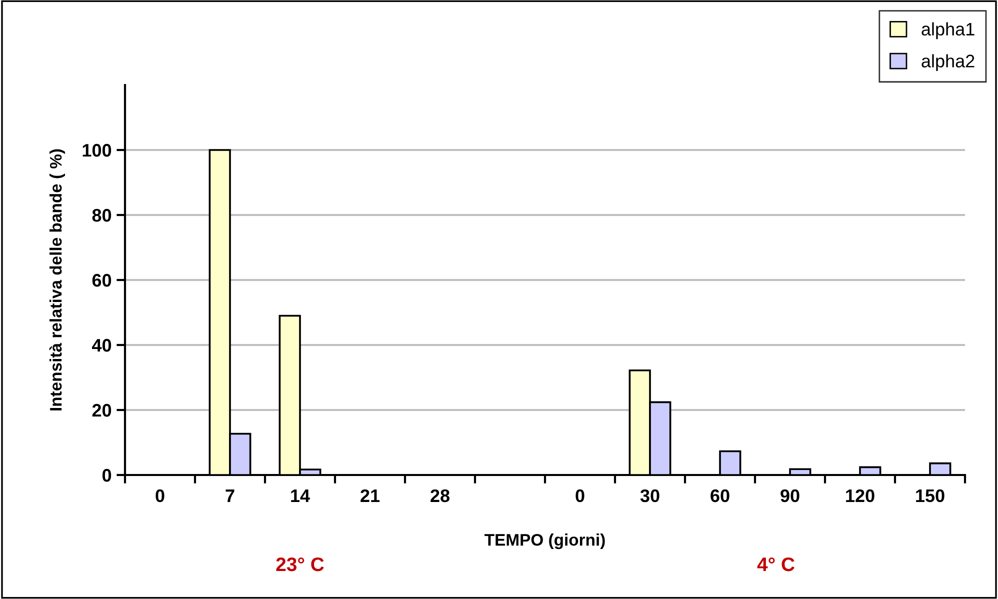 Image resolution: width=998 pixels, height=599 pixels. I want to click on legend-label: alpha2, so click(948, 63).